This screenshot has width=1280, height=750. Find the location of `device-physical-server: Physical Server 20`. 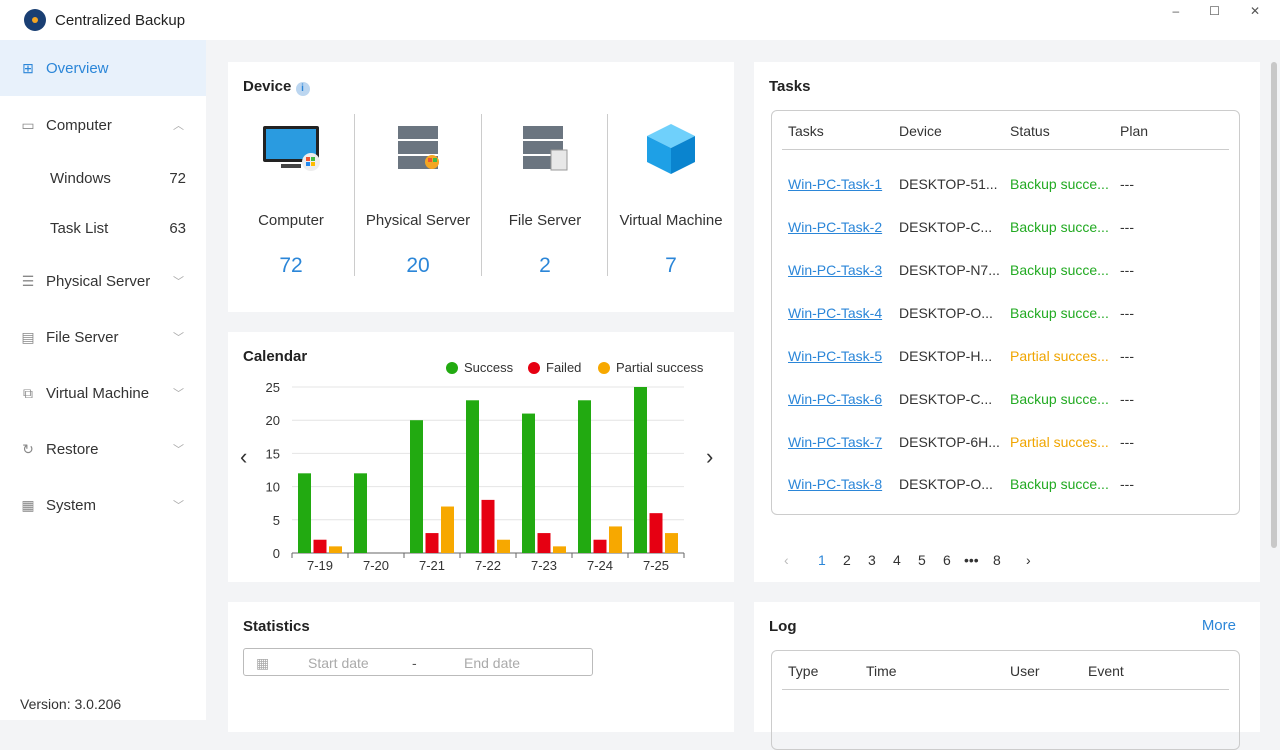

device-physical-server: Physical Server 20 is located at coordinates (418, 195).